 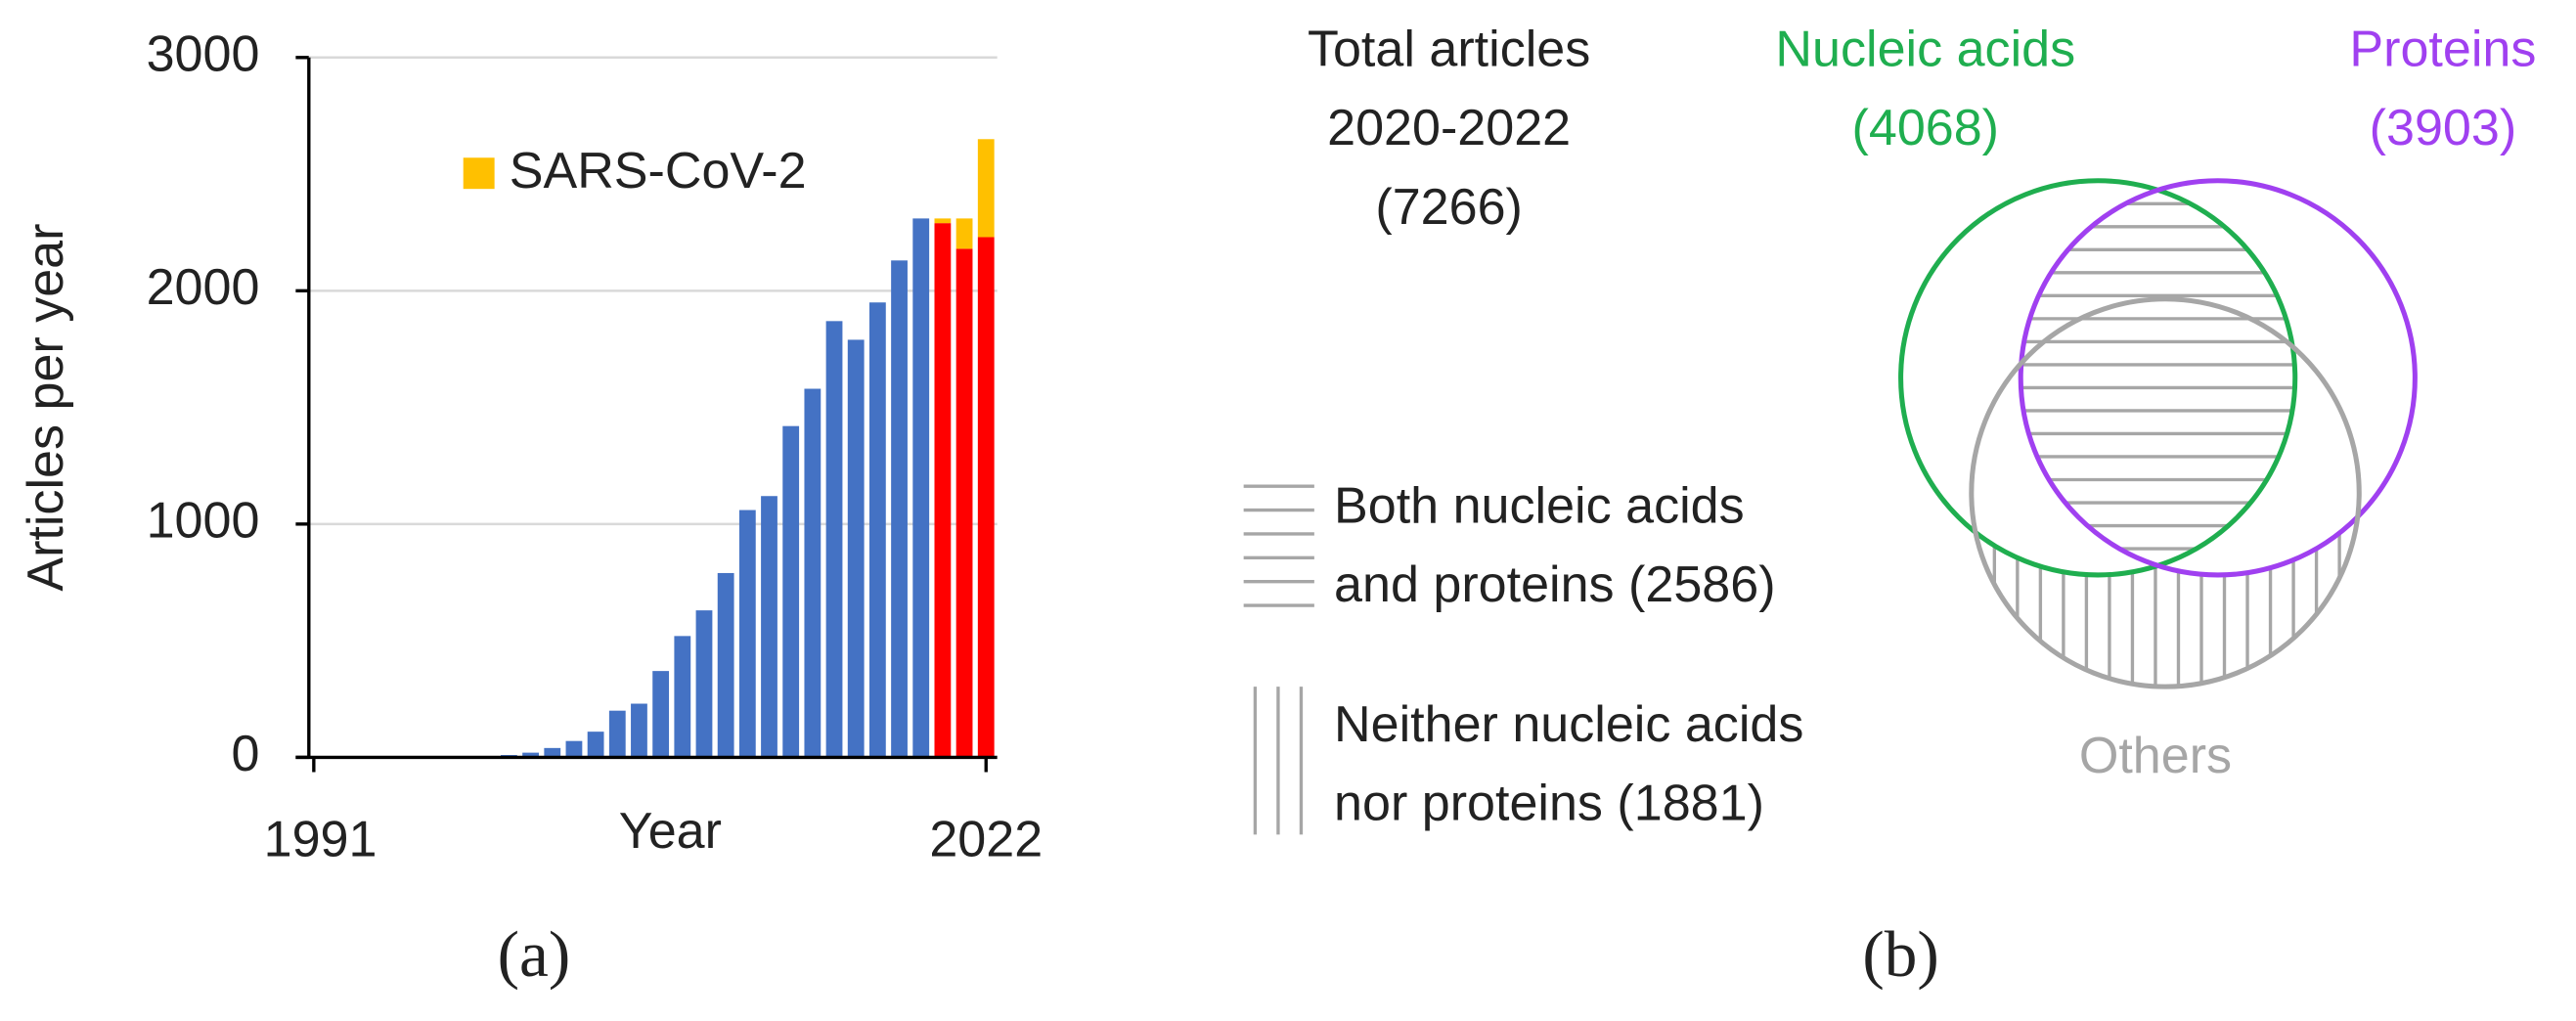 I want to click on total-label: 2020-2022, so click(x=1449, y=128).